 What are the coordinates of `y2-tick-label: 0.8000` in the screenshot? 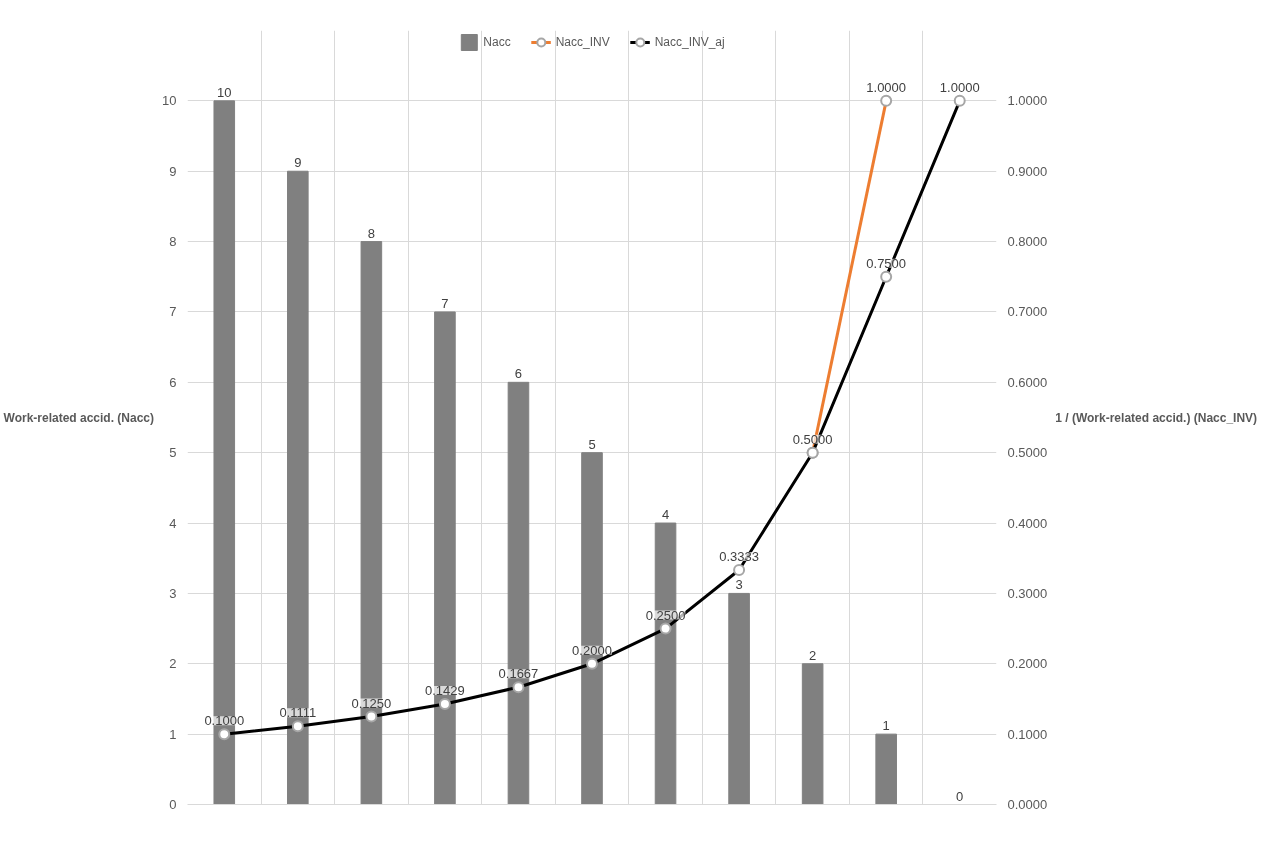 It's located at (1027, 242).